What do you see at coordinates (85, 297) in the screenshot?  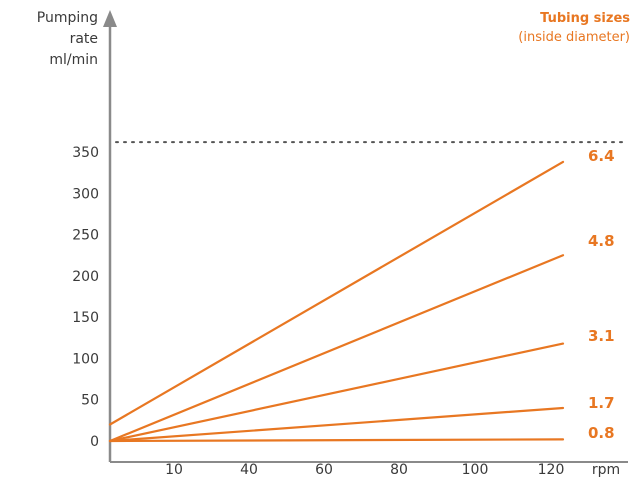 I see `y-tick-labels: 0 50 100 150 200 250 300 350` at bounding box center [85, 297].